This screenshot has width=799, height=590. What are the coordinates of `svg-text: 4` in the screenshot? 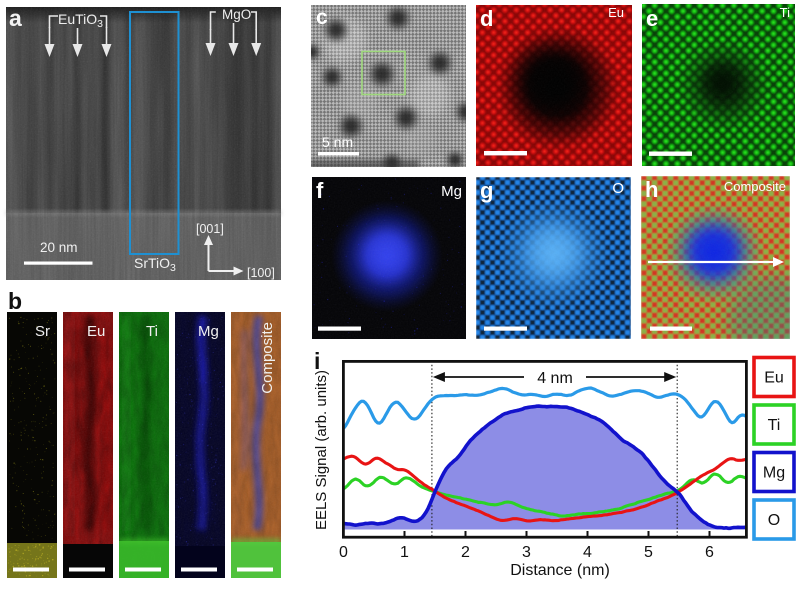 It's located at (587, 552).